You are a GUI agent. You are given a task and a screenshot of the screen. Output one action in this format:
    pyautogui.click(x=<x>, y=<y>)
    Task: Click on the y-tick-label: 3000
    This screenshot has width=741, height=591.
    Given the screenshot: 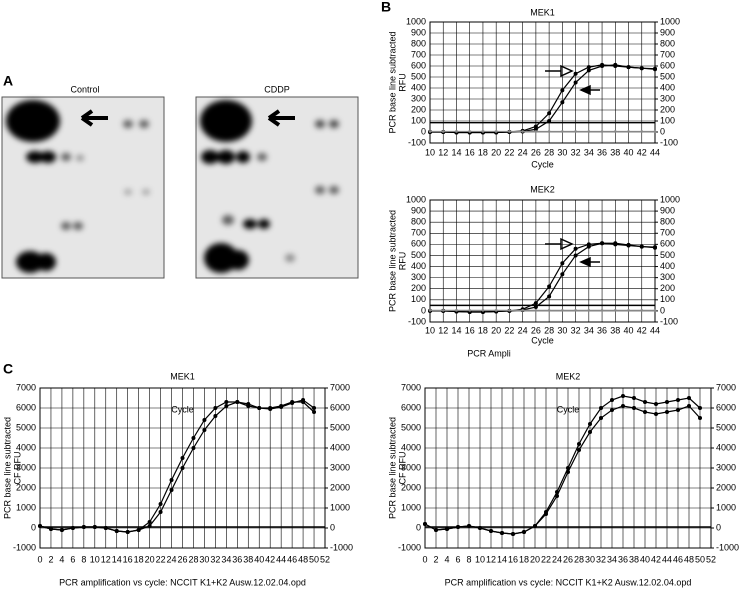 What is the action you would take?
    pyautogui.click(x=26, y=467)
    